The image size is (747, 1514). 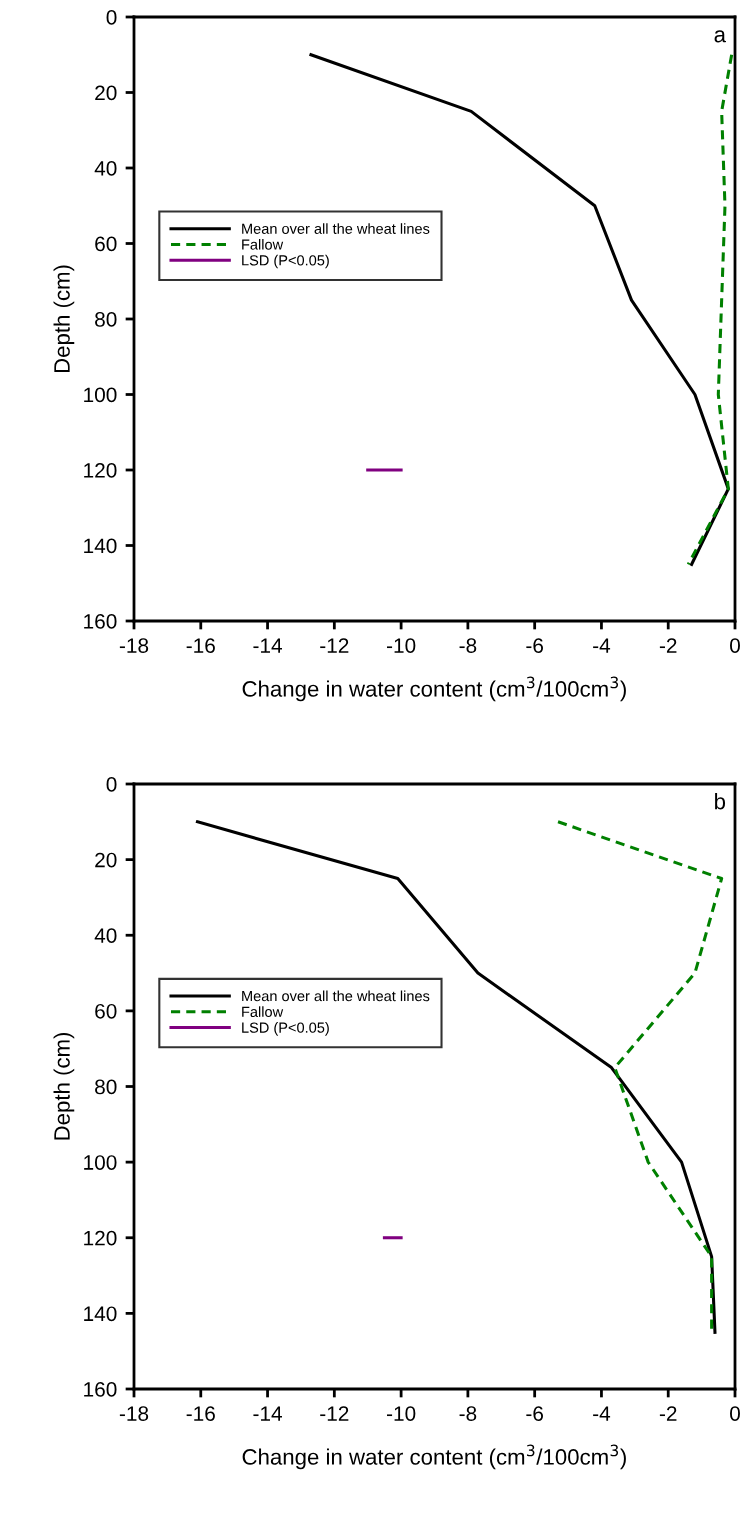 What do you see at coordinates (710, 309) in the screenshot?
I see `line-series` at bounding box center [710, 309].